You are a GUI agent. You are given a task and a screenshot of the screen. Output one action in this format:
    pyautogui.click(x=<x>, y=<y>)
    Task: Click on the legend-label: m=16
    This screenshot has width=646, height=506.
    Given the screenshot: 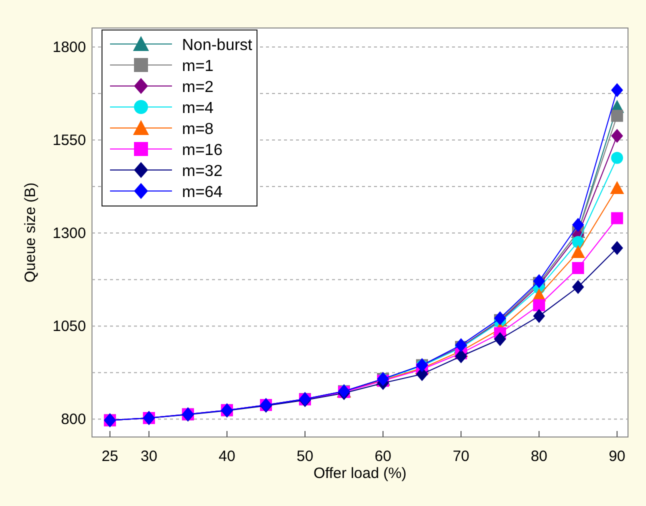 What is the action you would take?
    pyautogui.click(x=202, y=150)
    